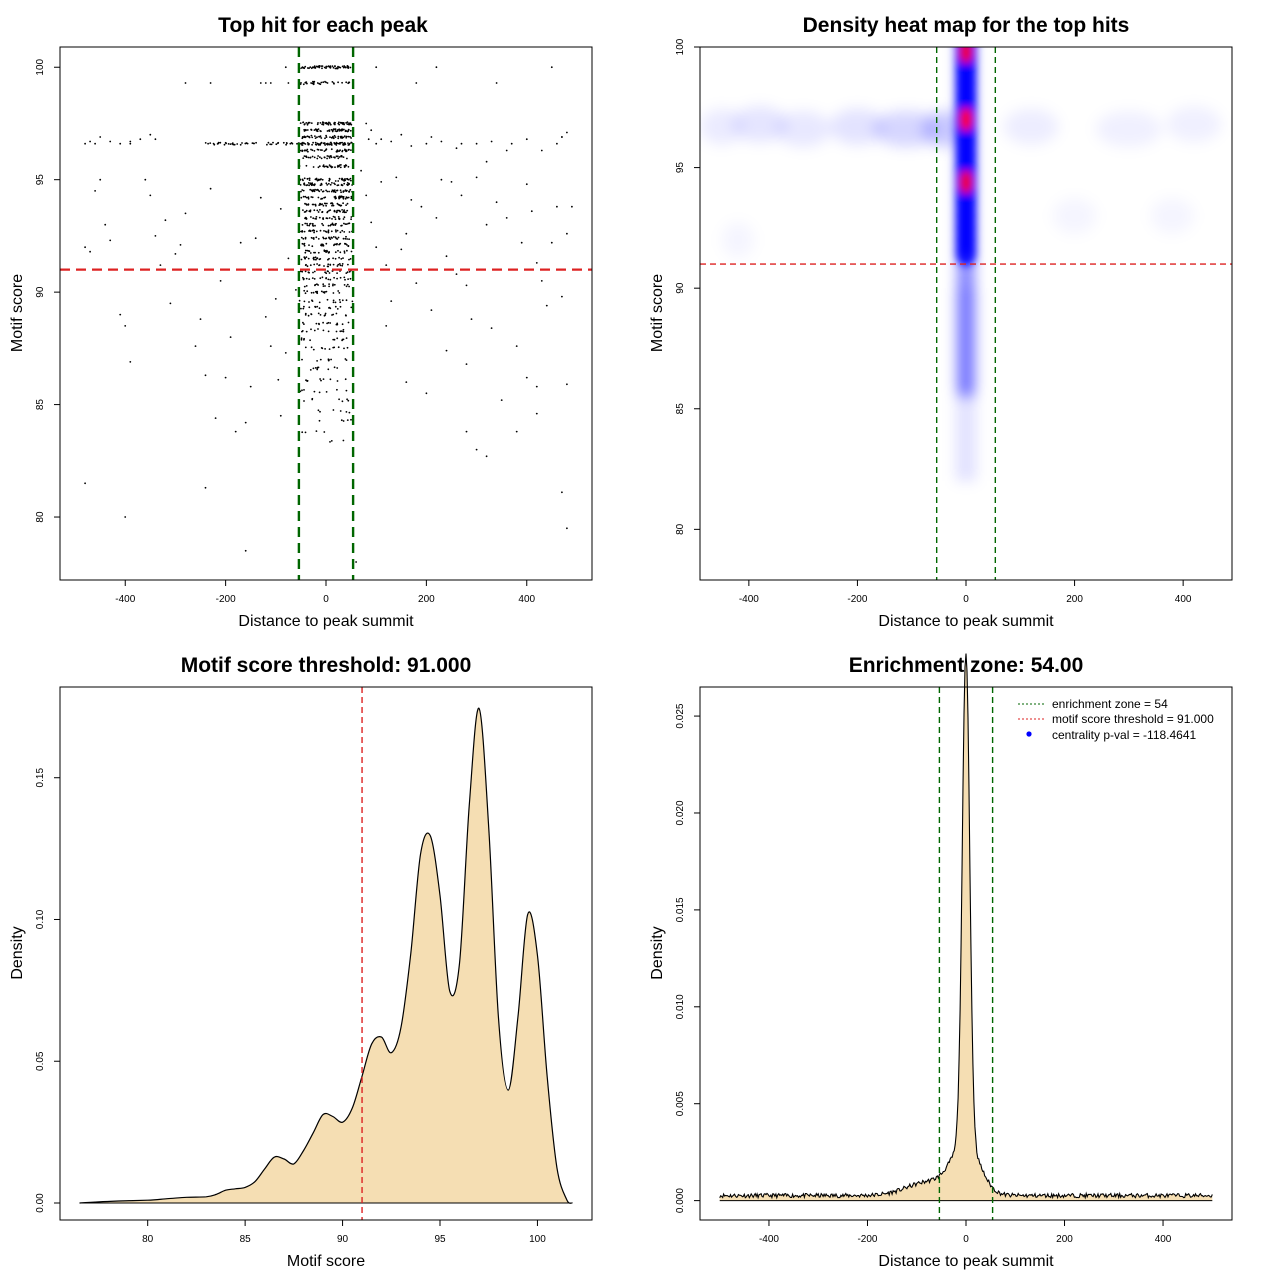 The height and width of the screenshot is (1280, 1280). What do you see at coordinates (326, 955) in the screenshot?
I see `score-density-curve` at bounding box center [326, 955].